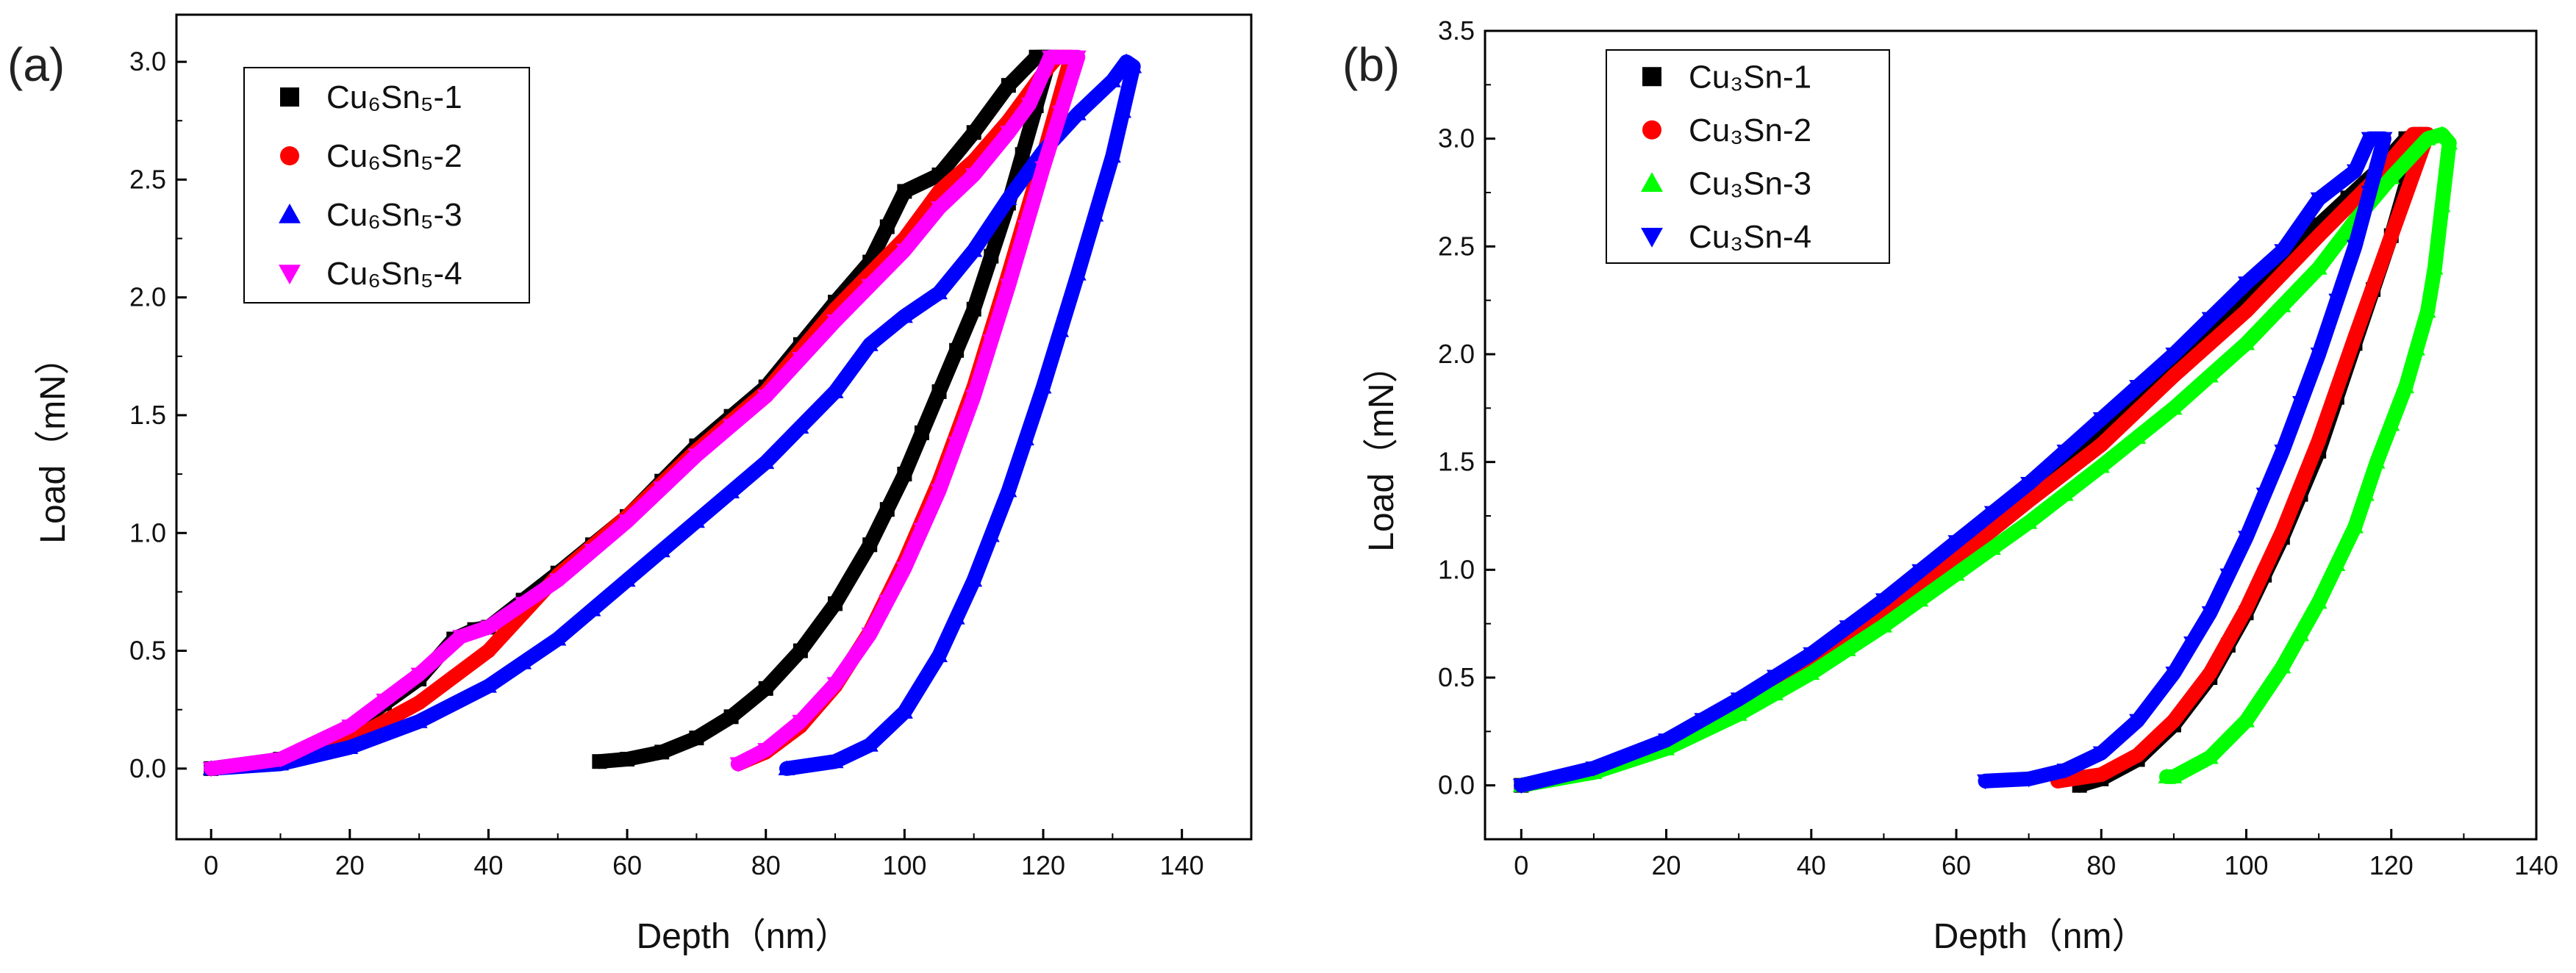 Image resolution: width=2576 pixels, height=973 pixels. Describe the element at coordinates (147, 415) in the screenshot. I see `y-tick-label: 1.5` at that location.